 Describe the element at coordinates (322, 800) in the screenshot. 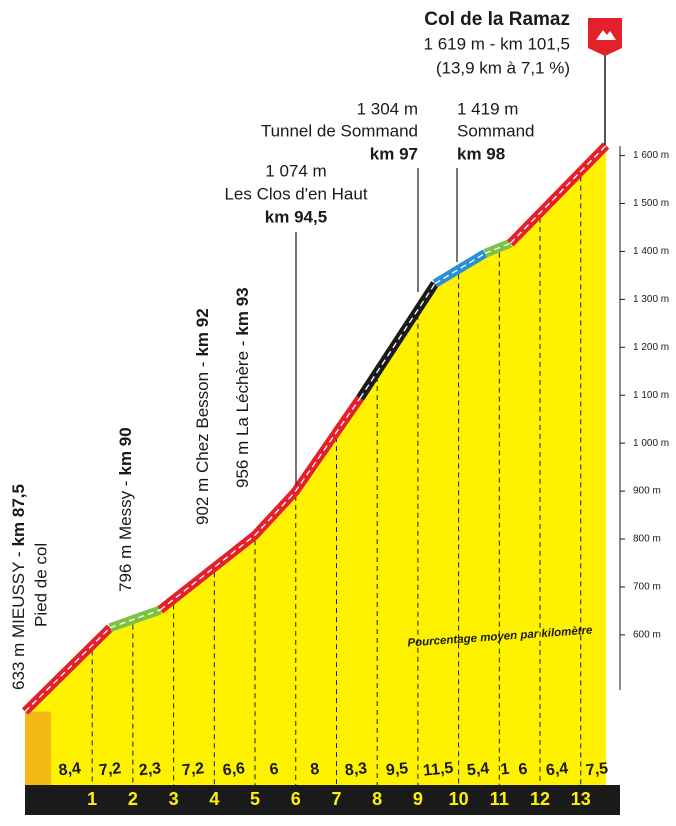

I see `km-strip` at that location.